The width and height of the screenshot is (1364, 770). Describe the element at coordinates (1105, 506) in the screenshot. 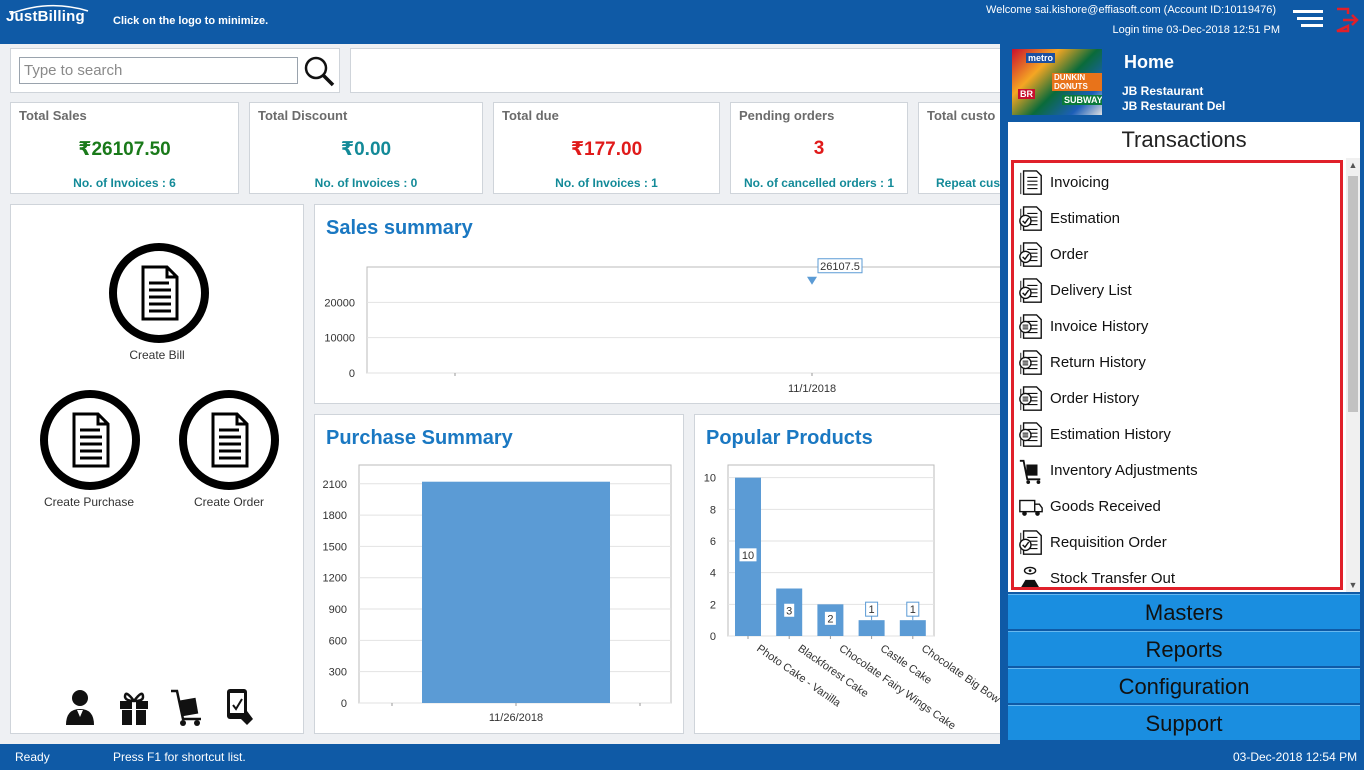

I see `transaction-label: Goods Received` at that location.